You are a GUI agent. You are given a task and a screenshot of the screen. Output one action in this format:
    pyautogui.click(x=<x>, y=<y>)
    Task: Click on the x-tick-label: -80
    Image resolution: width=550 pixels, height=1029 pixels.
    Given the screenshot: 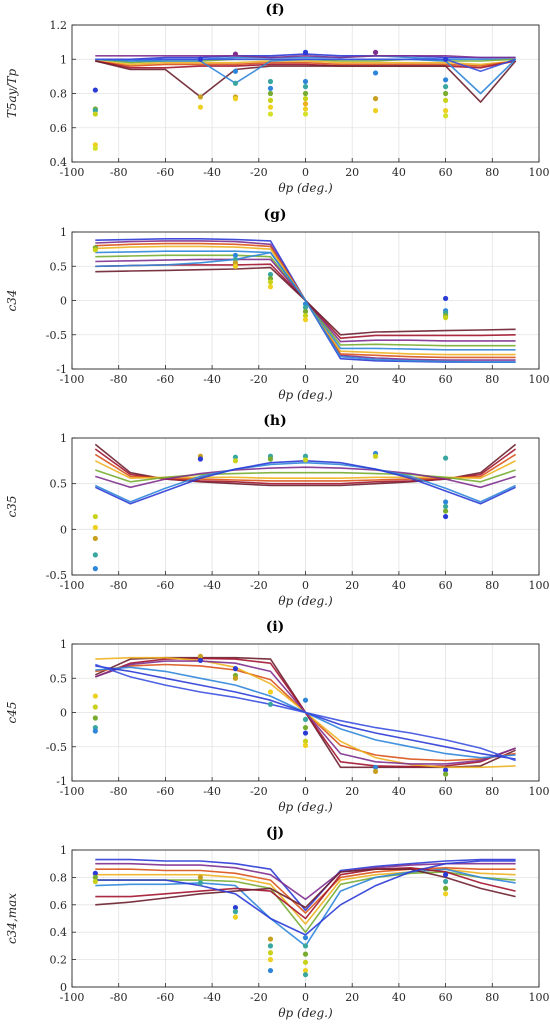 What is the action you would take?
    pyautogui.click(x=119, y=585)
    